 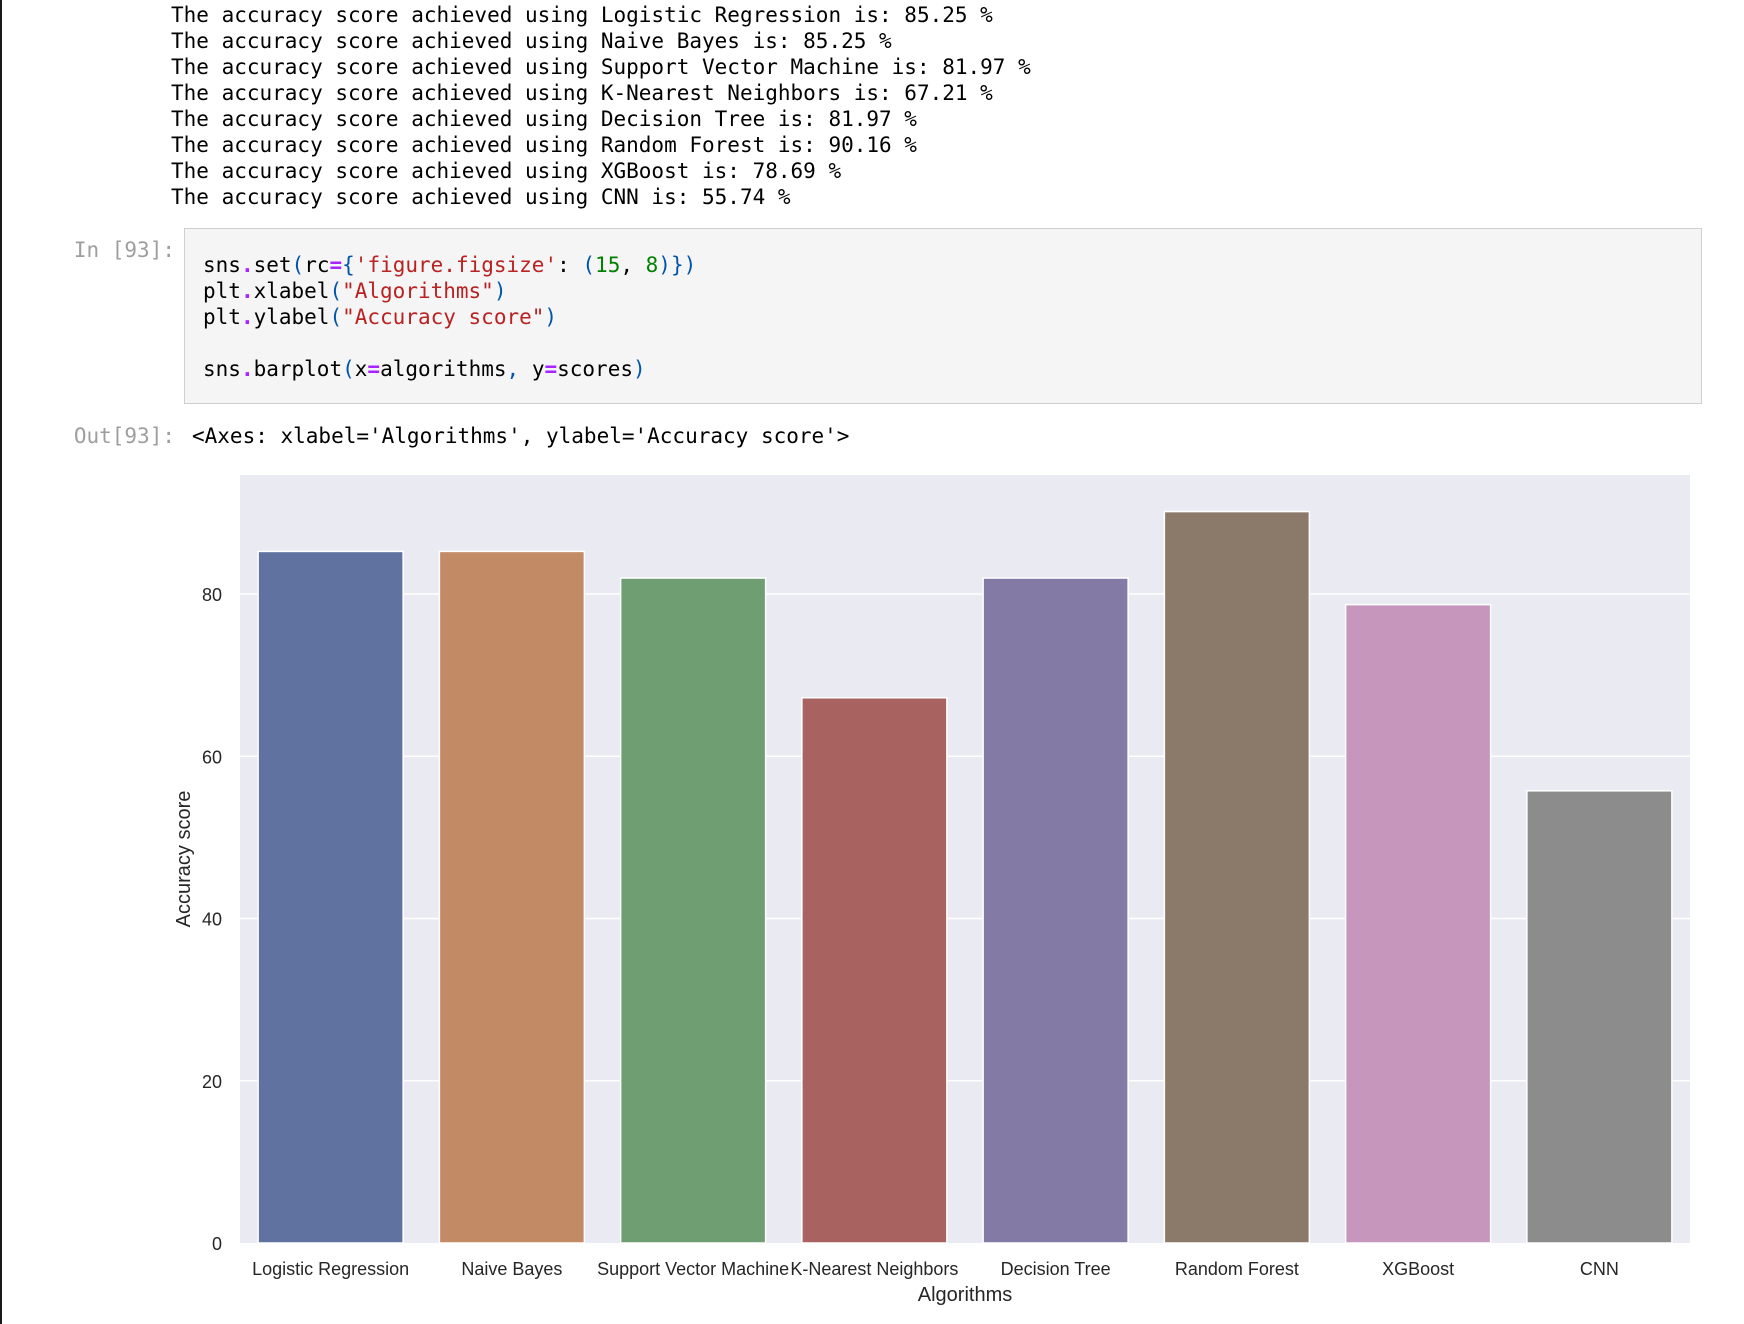 What do you see at coordinates (450, 265) in the screenshot?
I see `code-line: sns.set(rc={'figure.figsize': (15, 8)})` at bounding box center [450, 265].